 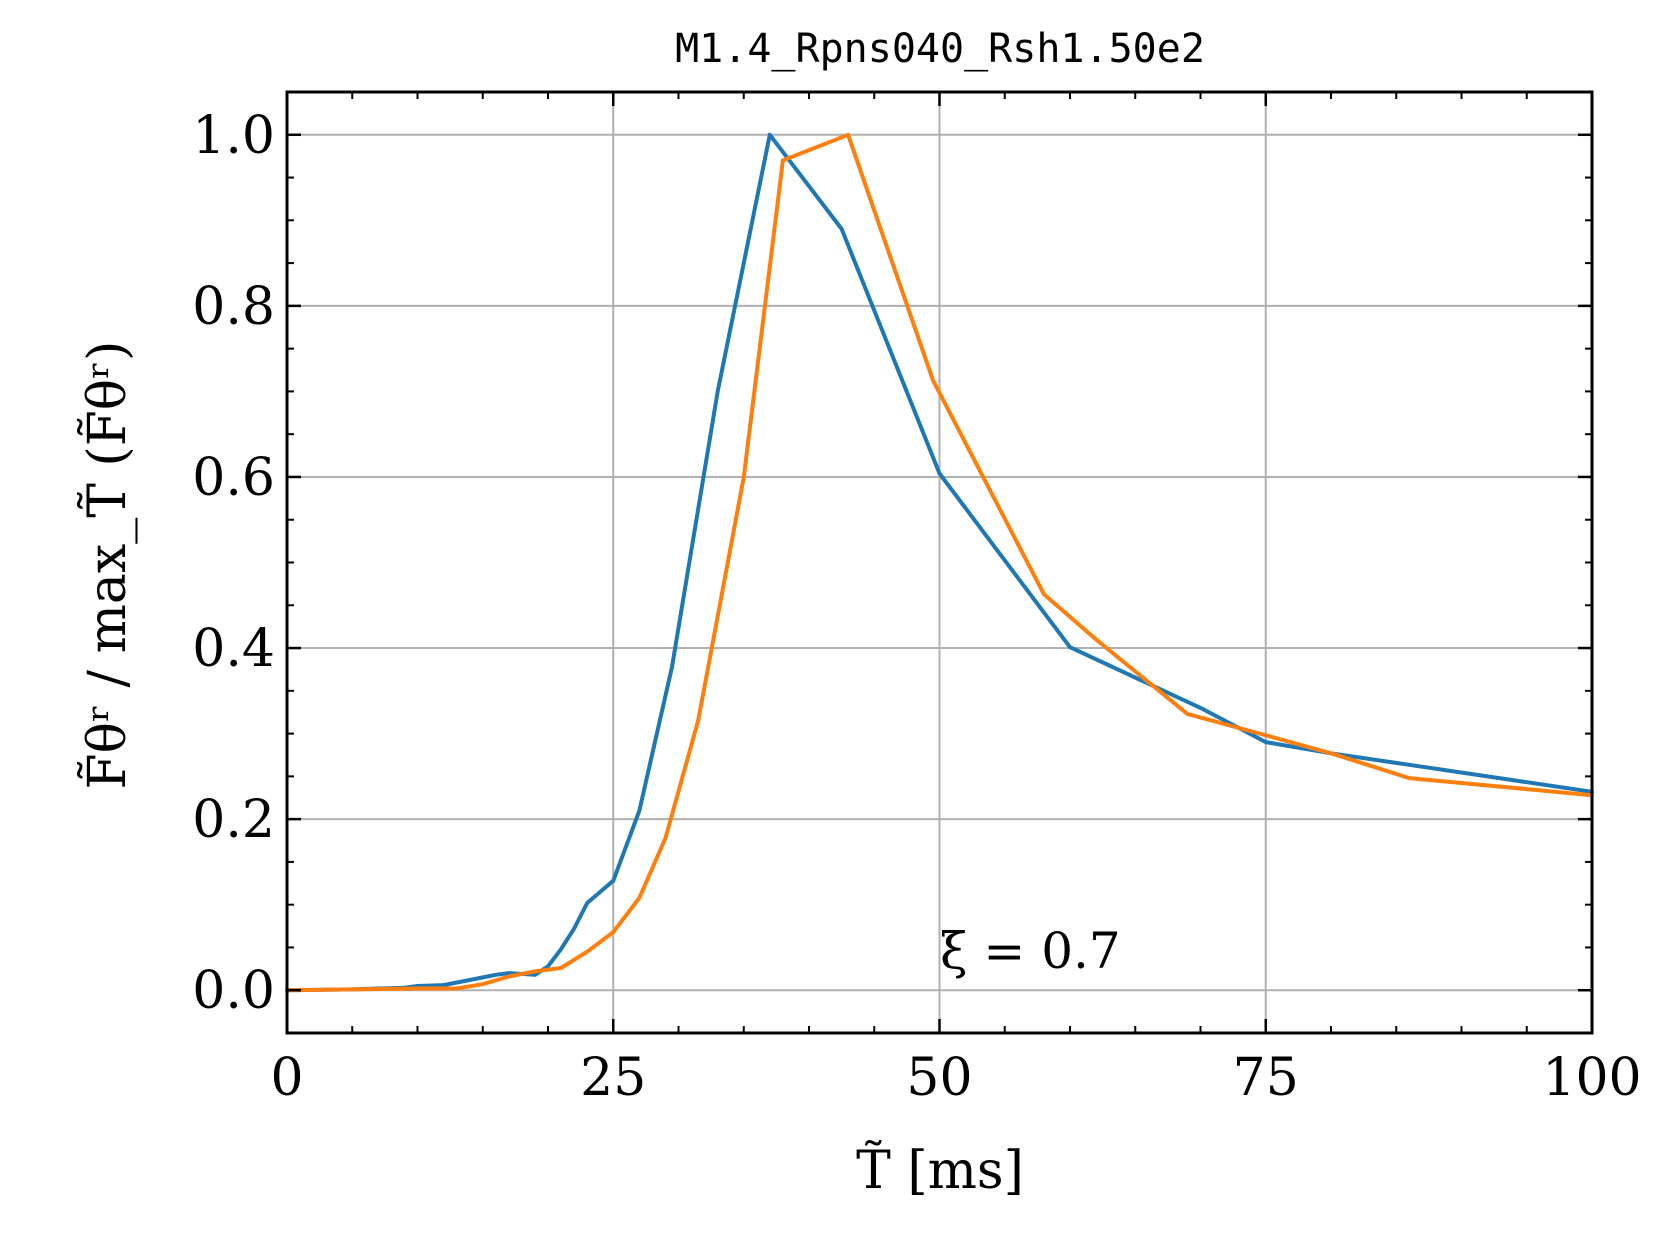 What do you see at coordinates (286, 1078) in the screenshot?
I see `x-tick-label: 0` at bounding box center [286, 1078].